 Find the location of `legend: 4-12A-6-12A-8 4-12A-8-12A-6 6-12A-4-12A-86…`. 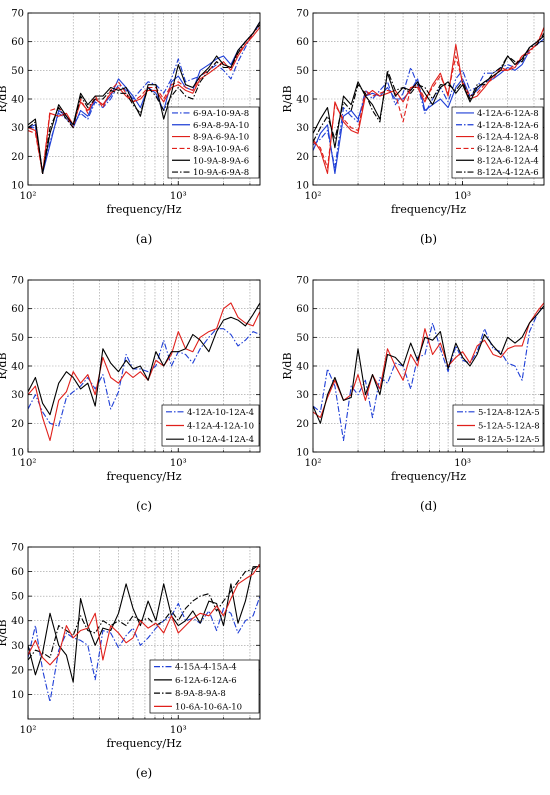

legend: 4-12A-6-12A-8 4-12A-8-12A-6 6-12A-4-12A-86… is located at coordinates (497, 142).